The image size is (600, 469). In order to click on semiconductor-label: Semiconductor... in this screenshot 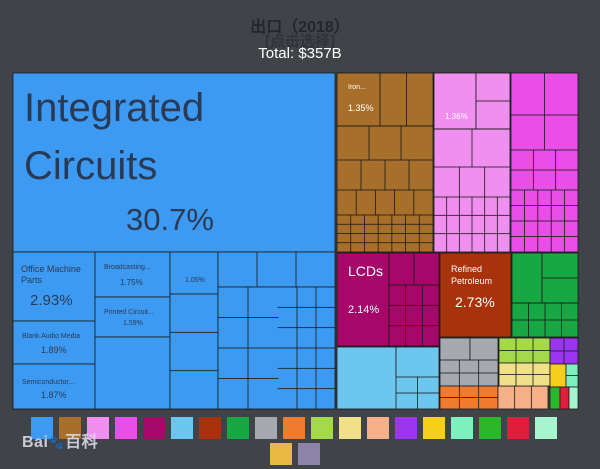, I will do `click(48, 382)`.